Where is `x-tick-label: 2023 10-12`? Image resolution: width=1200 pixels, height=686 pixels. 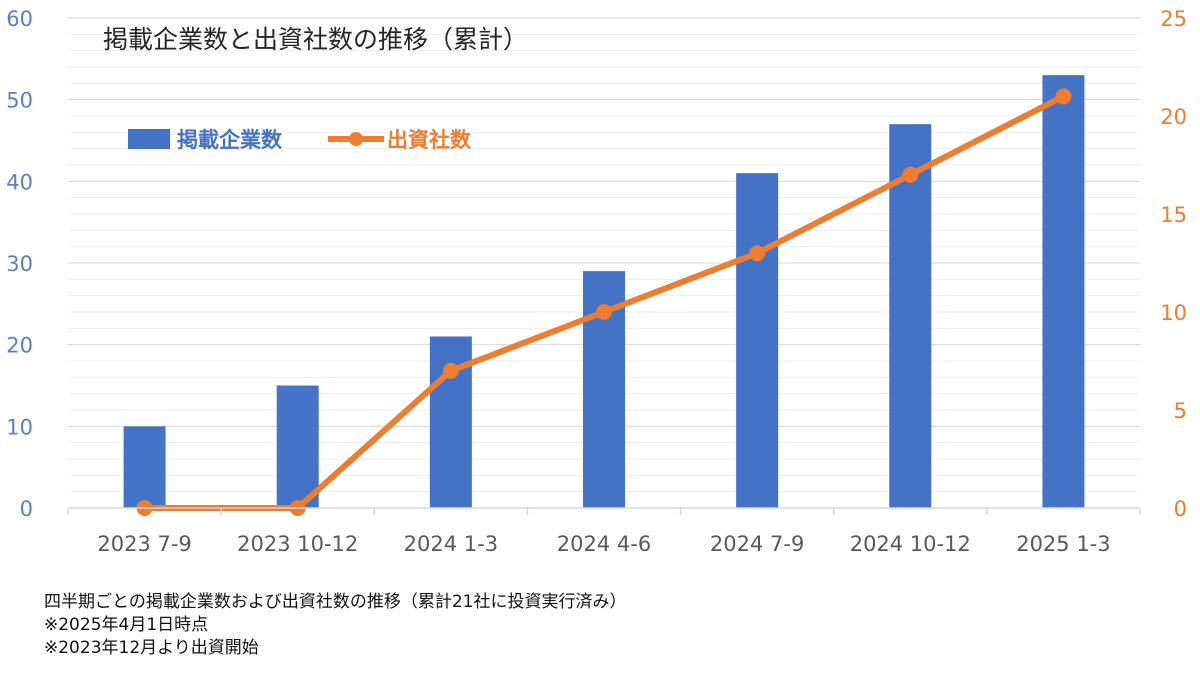 x-tick-label: 2023 10-12 is located at coordinates (297, 544).